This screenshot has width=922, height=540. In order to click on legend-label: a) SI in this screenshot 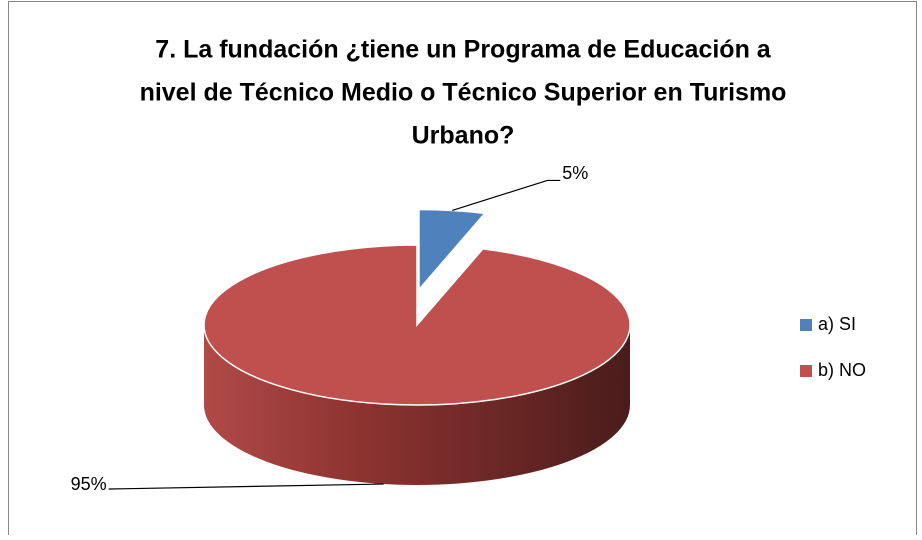, I will do `click(837, 324)`.